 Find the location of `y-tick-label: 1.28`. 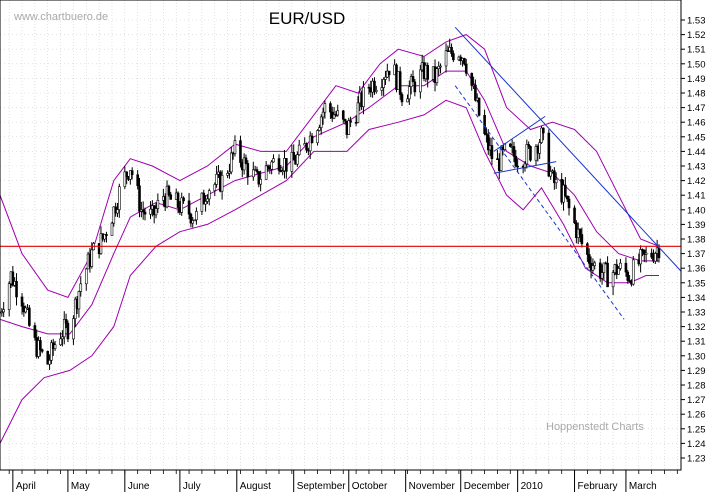

y-tick-label: 1.28 is located at coordinates (696, 386).